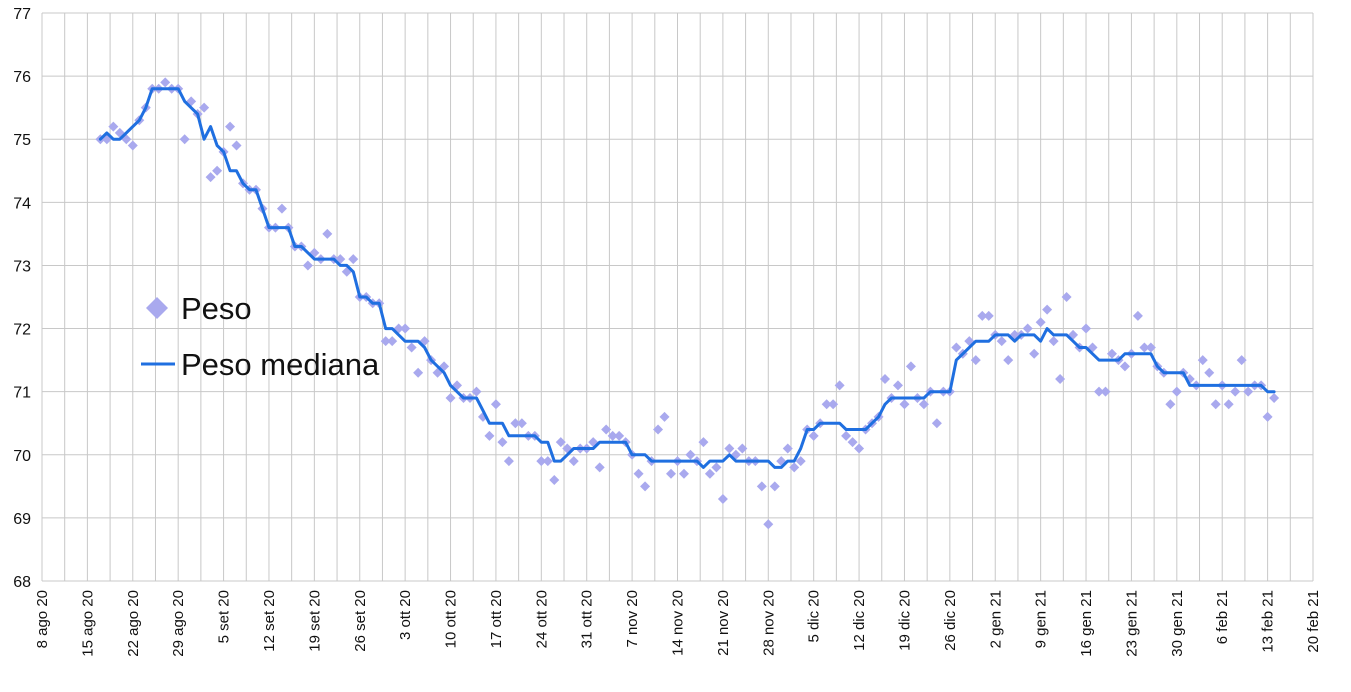 The image size is (1351, 692). What do you see at coordinates (22, 393) in the screenshot?
I see `y-tick-label: 71` at bounding box center [22, 393].